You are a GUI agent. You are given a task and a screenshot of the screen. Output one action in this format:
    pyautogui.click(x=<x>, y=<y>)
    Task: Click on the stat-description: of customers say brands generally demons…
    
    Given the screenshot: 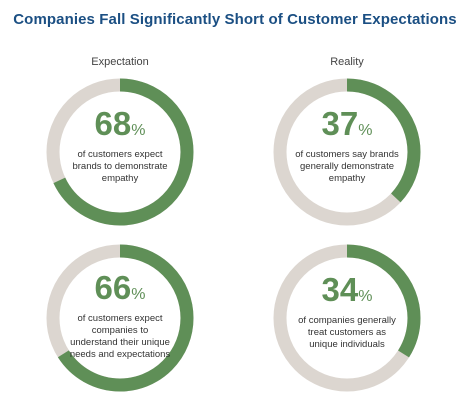 What is the action you would take?
    pyautogui.click(x=347, y=166)
    